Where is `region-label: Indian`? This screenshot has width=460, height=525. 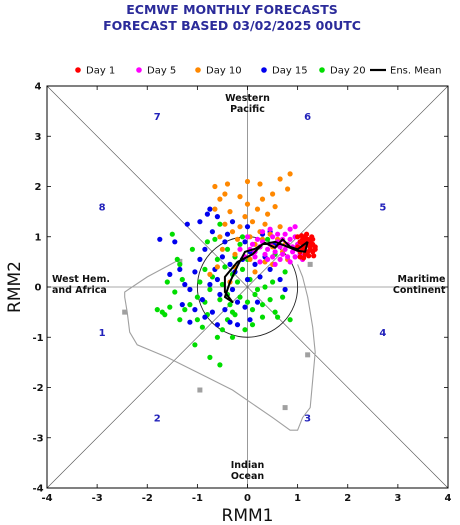
region-label: Indian is located at coordinates (248, 465).